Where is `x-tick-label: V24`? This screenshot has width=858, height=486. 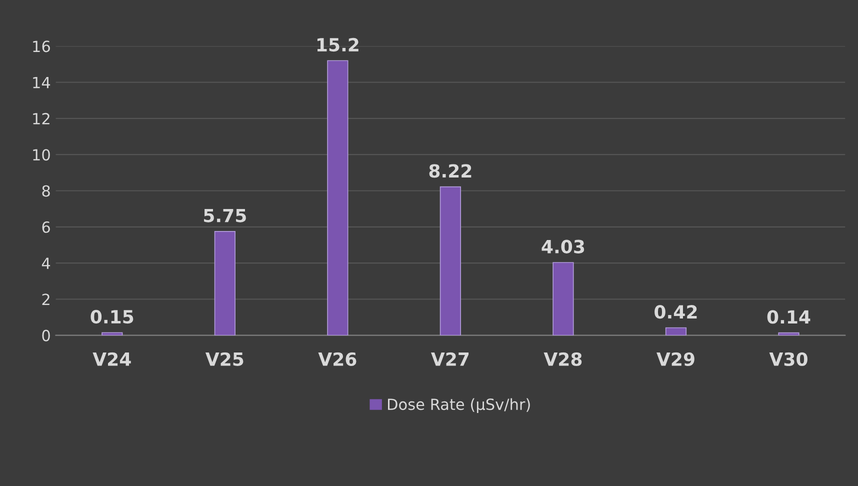 x-tick-label: V24 is located at coordinates (111, 359).